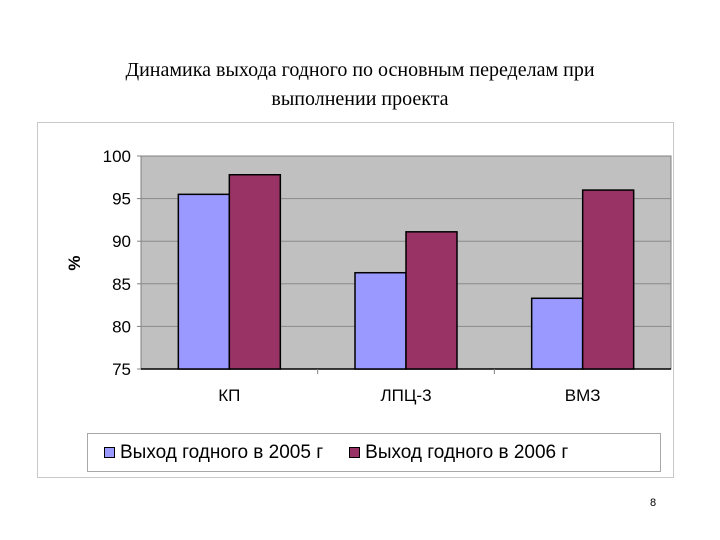 The width and height of the screenshot is (720, 540). Describe the element at coordinates (405, 395) in the screenshot. I see `x-tick-label: ЛПЦ-3` at that location.